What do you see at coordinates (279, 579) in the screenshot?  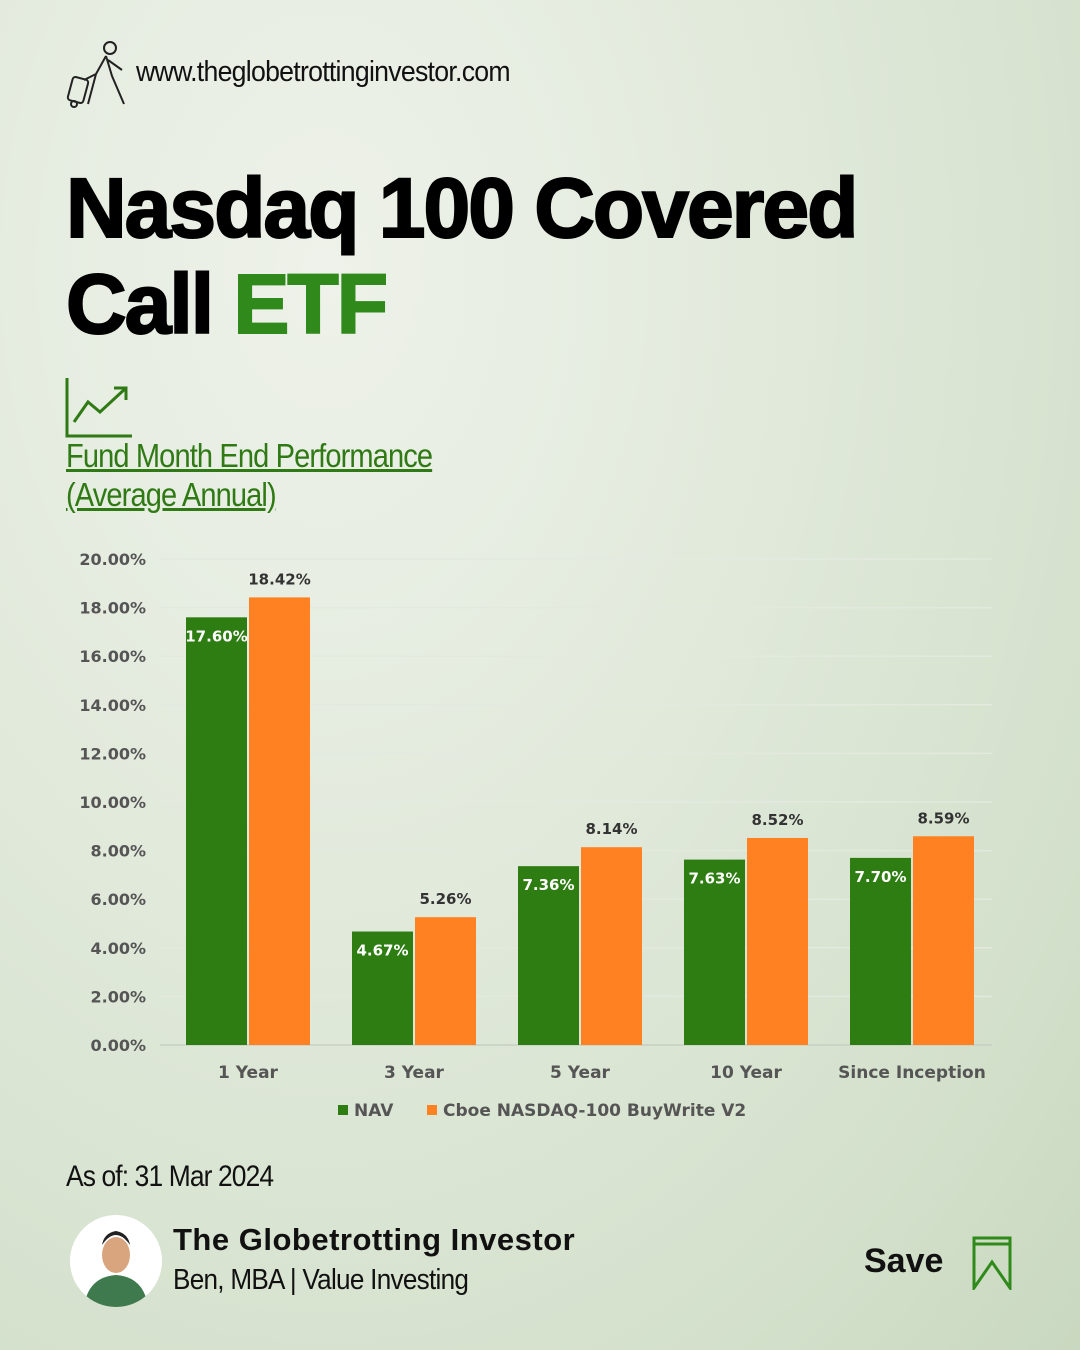 I see `data-label: 18.42%` at bounding box center [279, 579].